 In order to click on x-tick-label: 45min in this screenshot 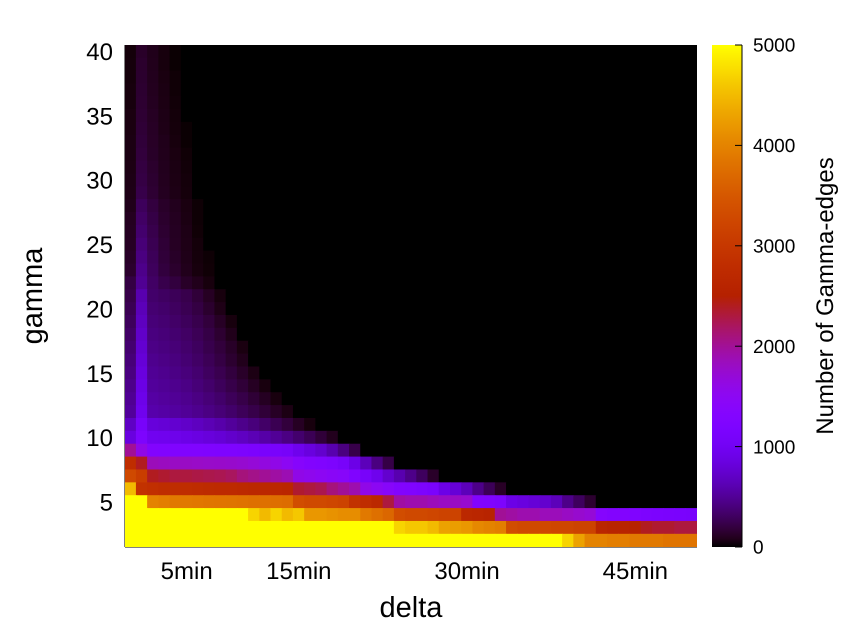, I will do `click(635, 572)`.